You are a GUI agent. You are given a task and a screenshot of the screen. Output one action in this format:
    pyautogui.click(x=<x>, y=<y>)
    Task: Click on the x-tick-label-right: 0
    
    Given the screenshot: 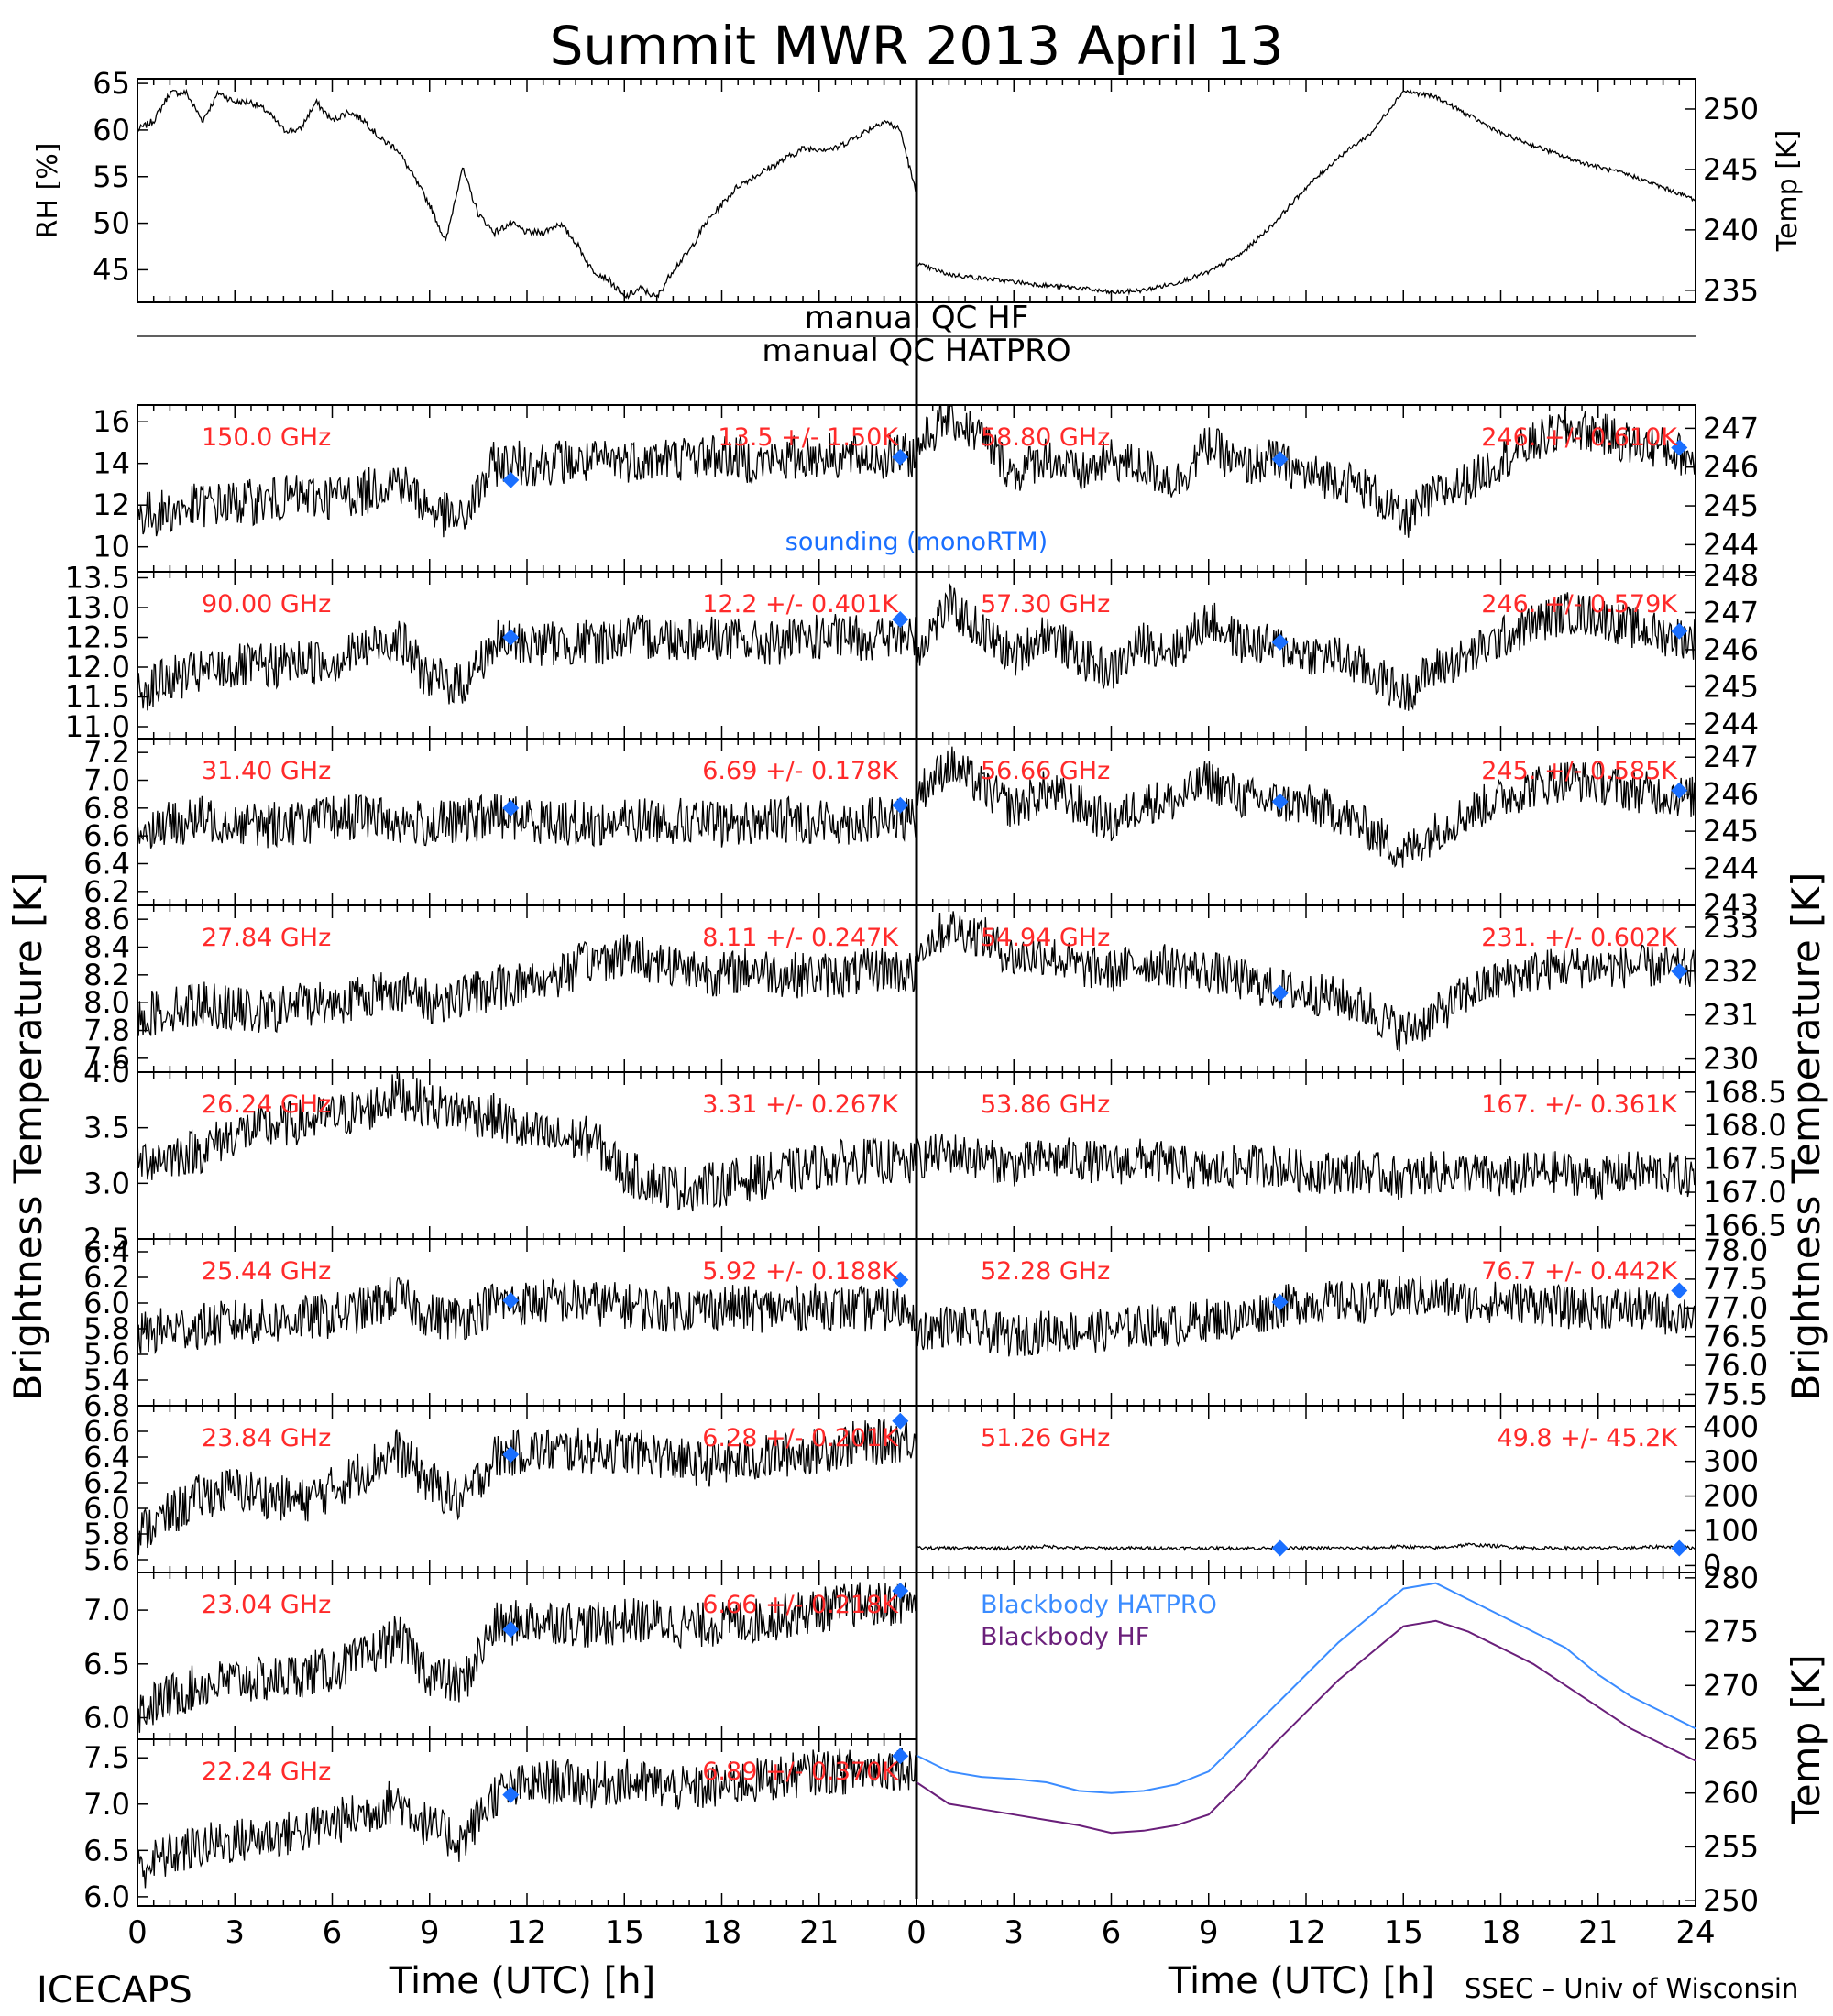 What is the action you would take?
    pyautogui.click(x=916, y=1932)
    